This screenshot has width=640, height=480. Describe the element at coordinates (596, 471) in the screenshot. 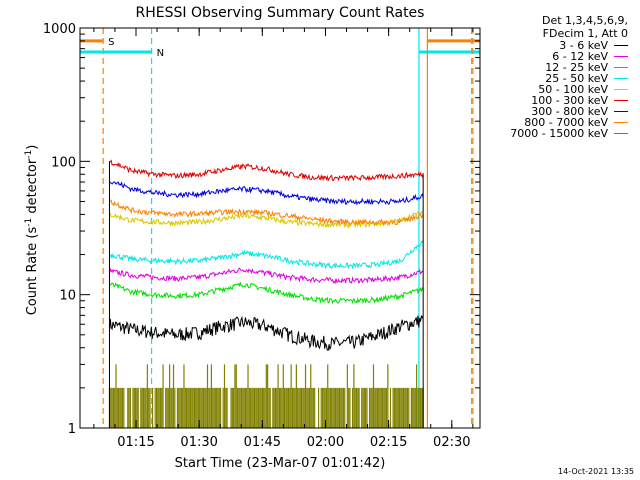

I see `footer-date: 14-Oct-2021 13:35` at that location.